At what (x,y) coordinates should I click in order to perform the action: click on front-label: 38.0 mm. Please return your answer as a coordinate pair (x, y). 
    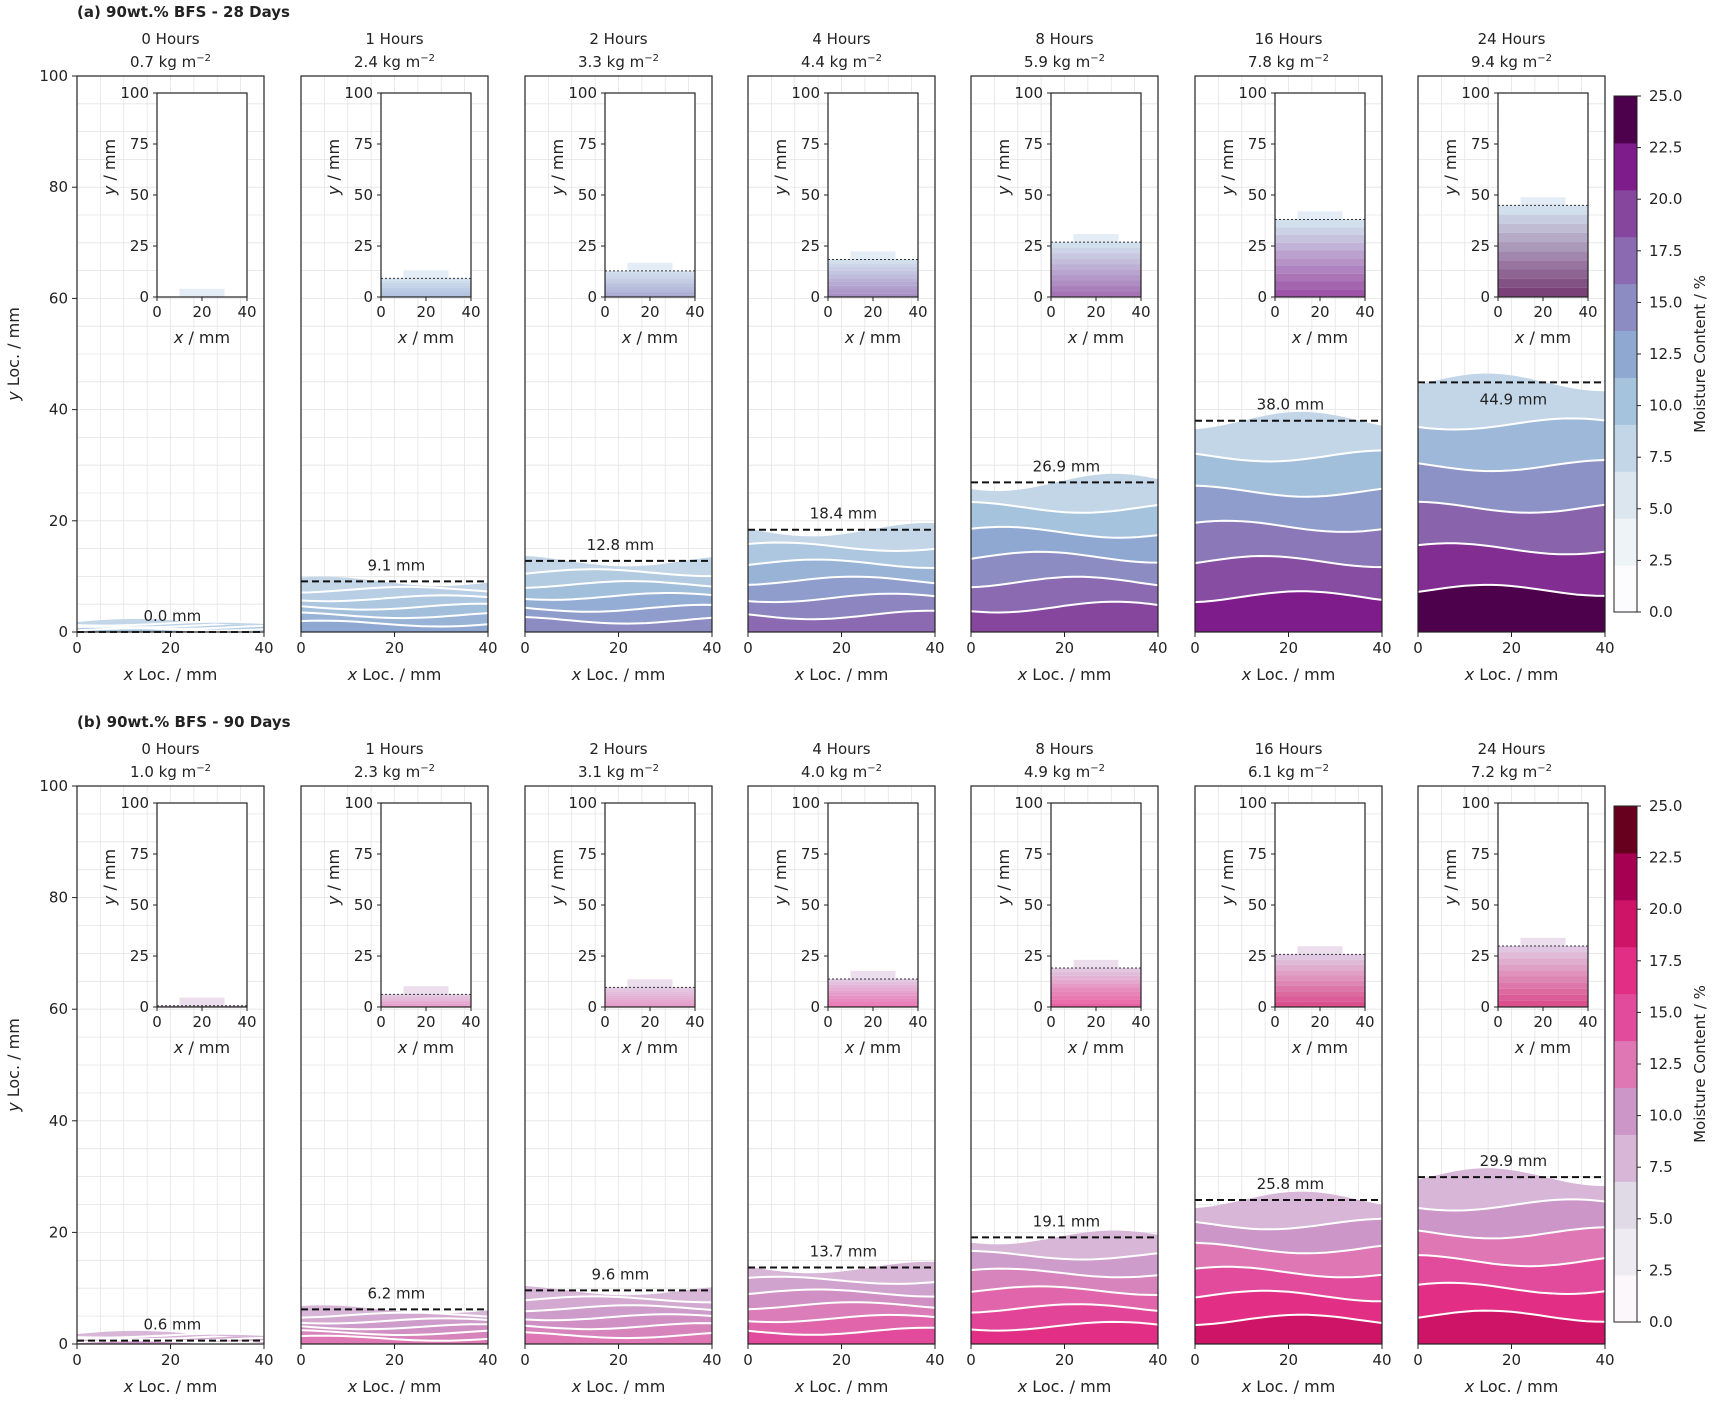
    Looking at the image, I should click on (1290, 405).